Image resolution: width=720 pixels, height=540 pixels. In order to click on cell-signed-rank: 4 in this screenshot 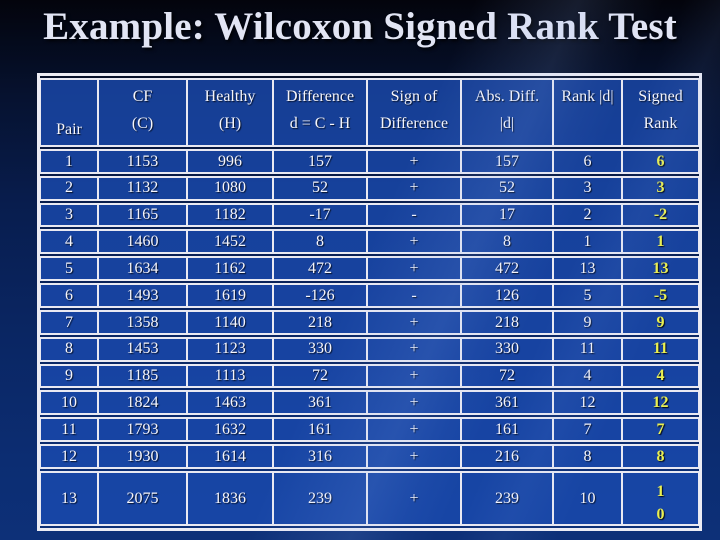, I will do `click(660, 376)`.